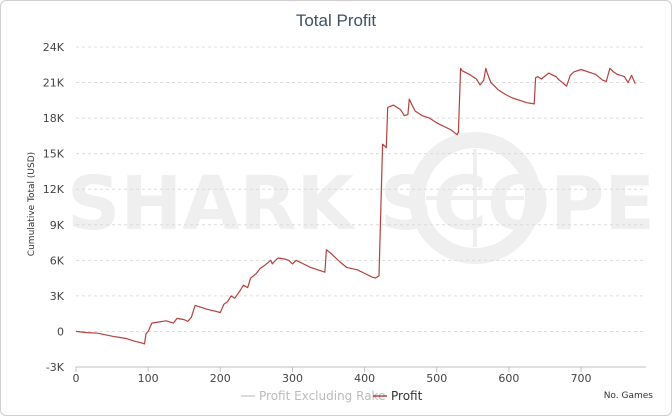 The image size is (672, 416). Describe the element at coordinates (54, 154) in the screenshot. I see `y-tick-label: 15K` at that location.